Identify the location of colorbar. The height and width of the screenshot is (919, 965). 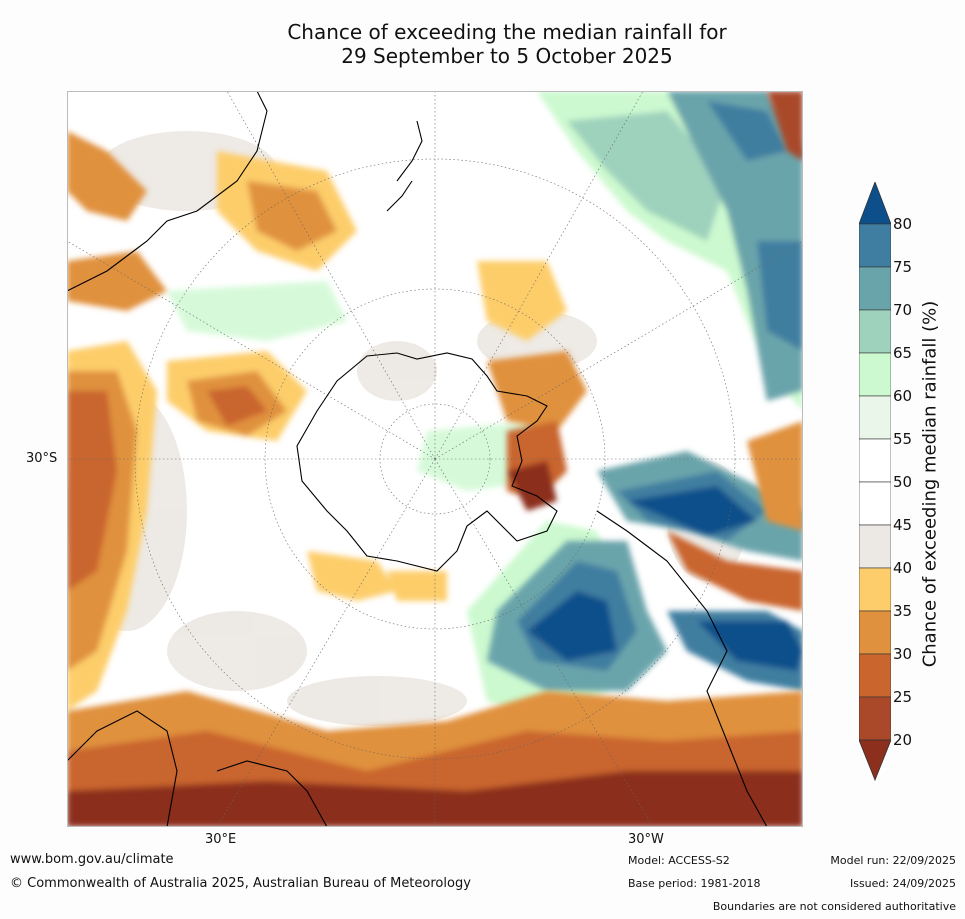
(875, 481).